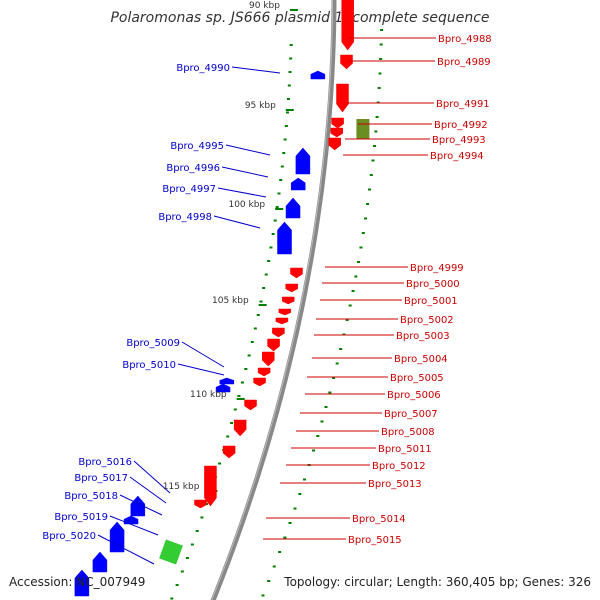 The height and width of the screenshot is (600, 600). What do you see at coordinates (197, 146) in the screenshot?
I see `gene-label-bpro-4995: Bpro_4995` at bounding box center [197, 146].